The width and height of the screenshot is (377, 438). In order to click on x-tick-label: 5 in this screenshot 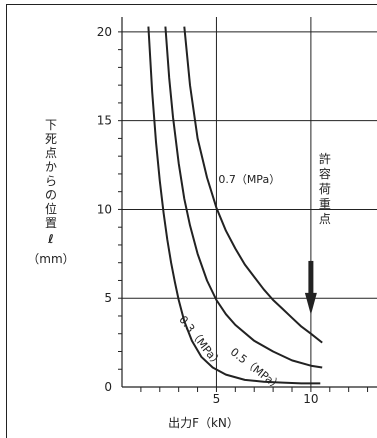, I will do `click(217, 399)`.